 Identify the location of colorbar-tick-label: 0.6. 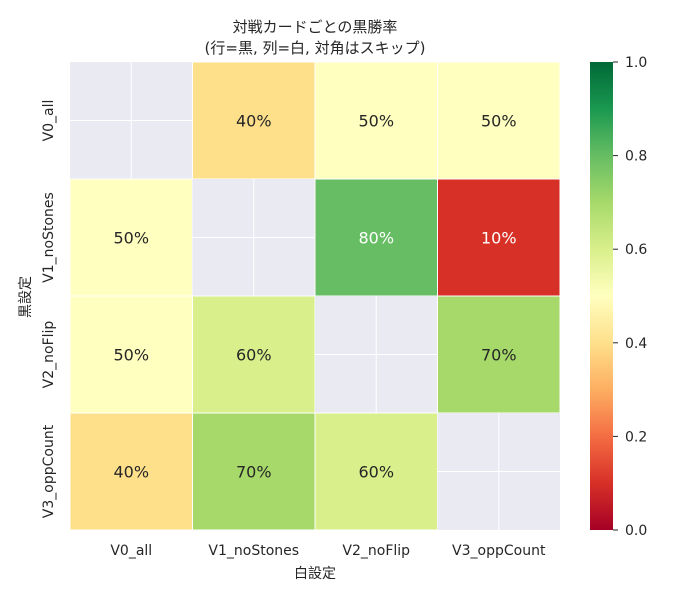
(636, 250).